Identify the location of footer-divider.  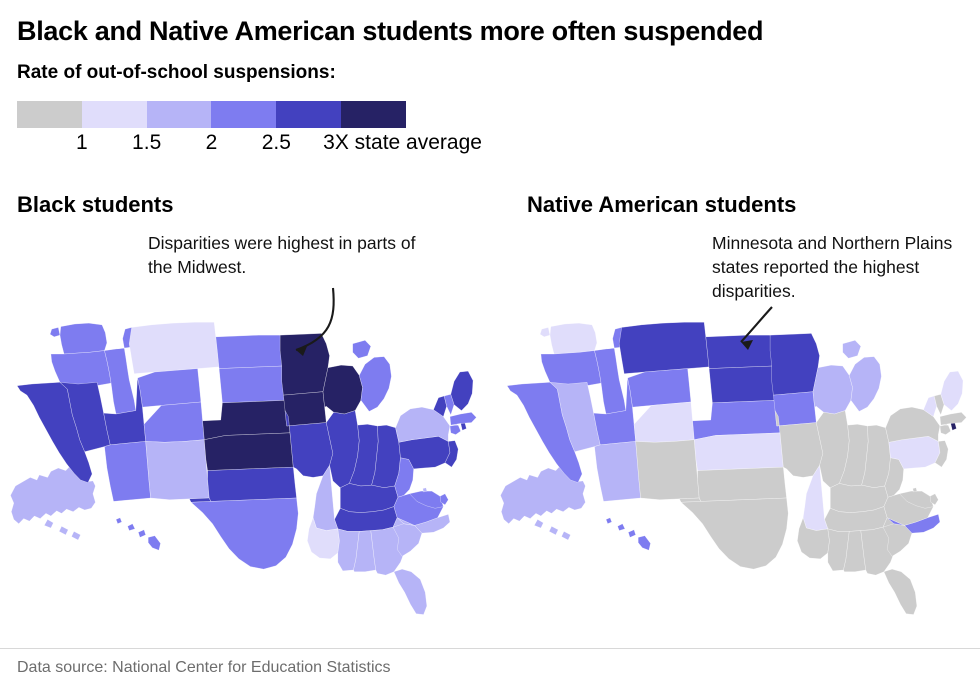
(490, 648).